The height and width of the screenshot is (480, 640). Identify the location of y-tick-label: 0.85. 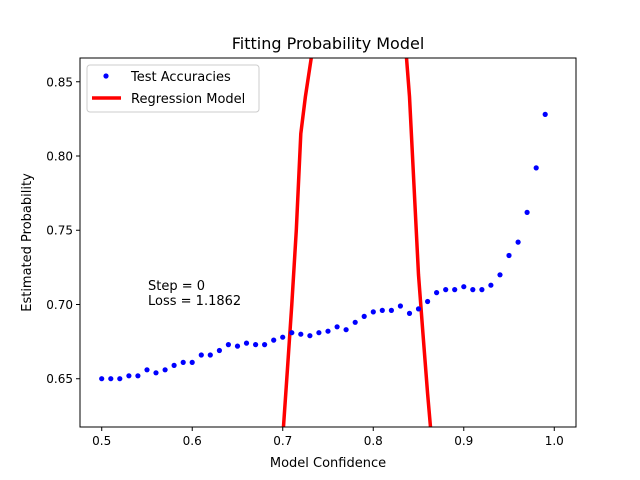
(59, 82).